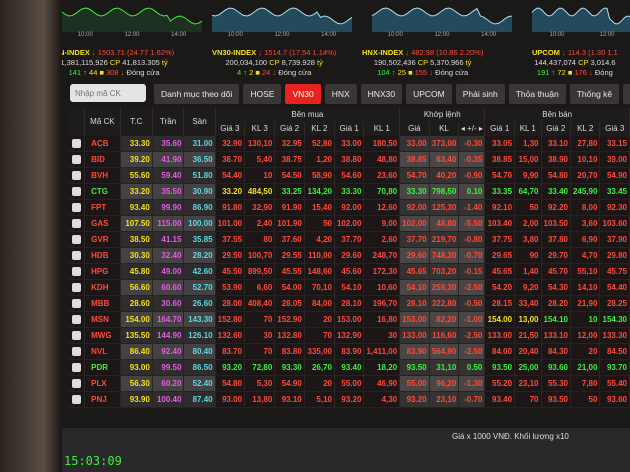 This screenshot has height=472, width=630. What do you see at coordinates (230, 207) in the screenshot?
I see `bid-price: 91.80` at bounding box center [230, 207].